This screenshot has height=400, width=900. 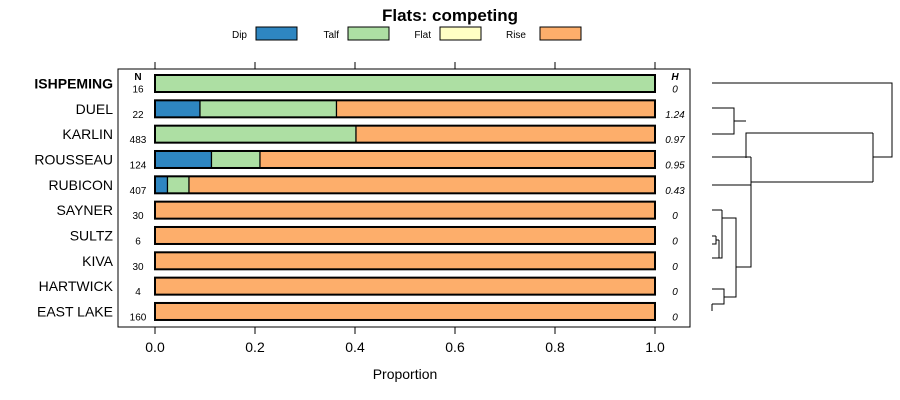 I want to click on row-label: DUEL, so click(x=95, y=109).